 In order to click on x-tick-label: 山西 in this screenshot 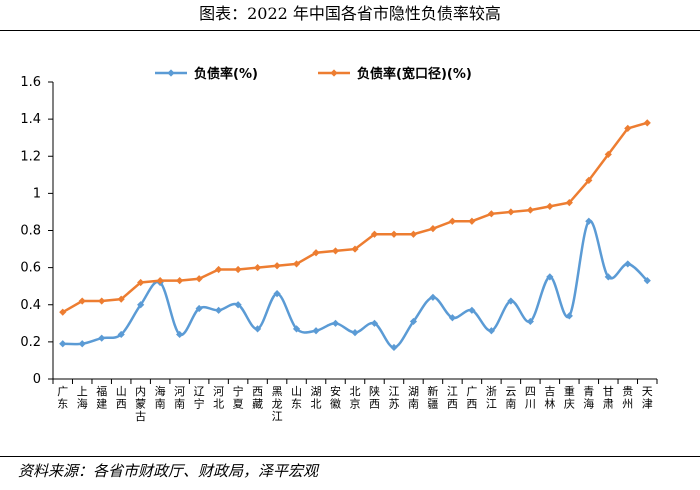, I will do `click(121, 398)`.